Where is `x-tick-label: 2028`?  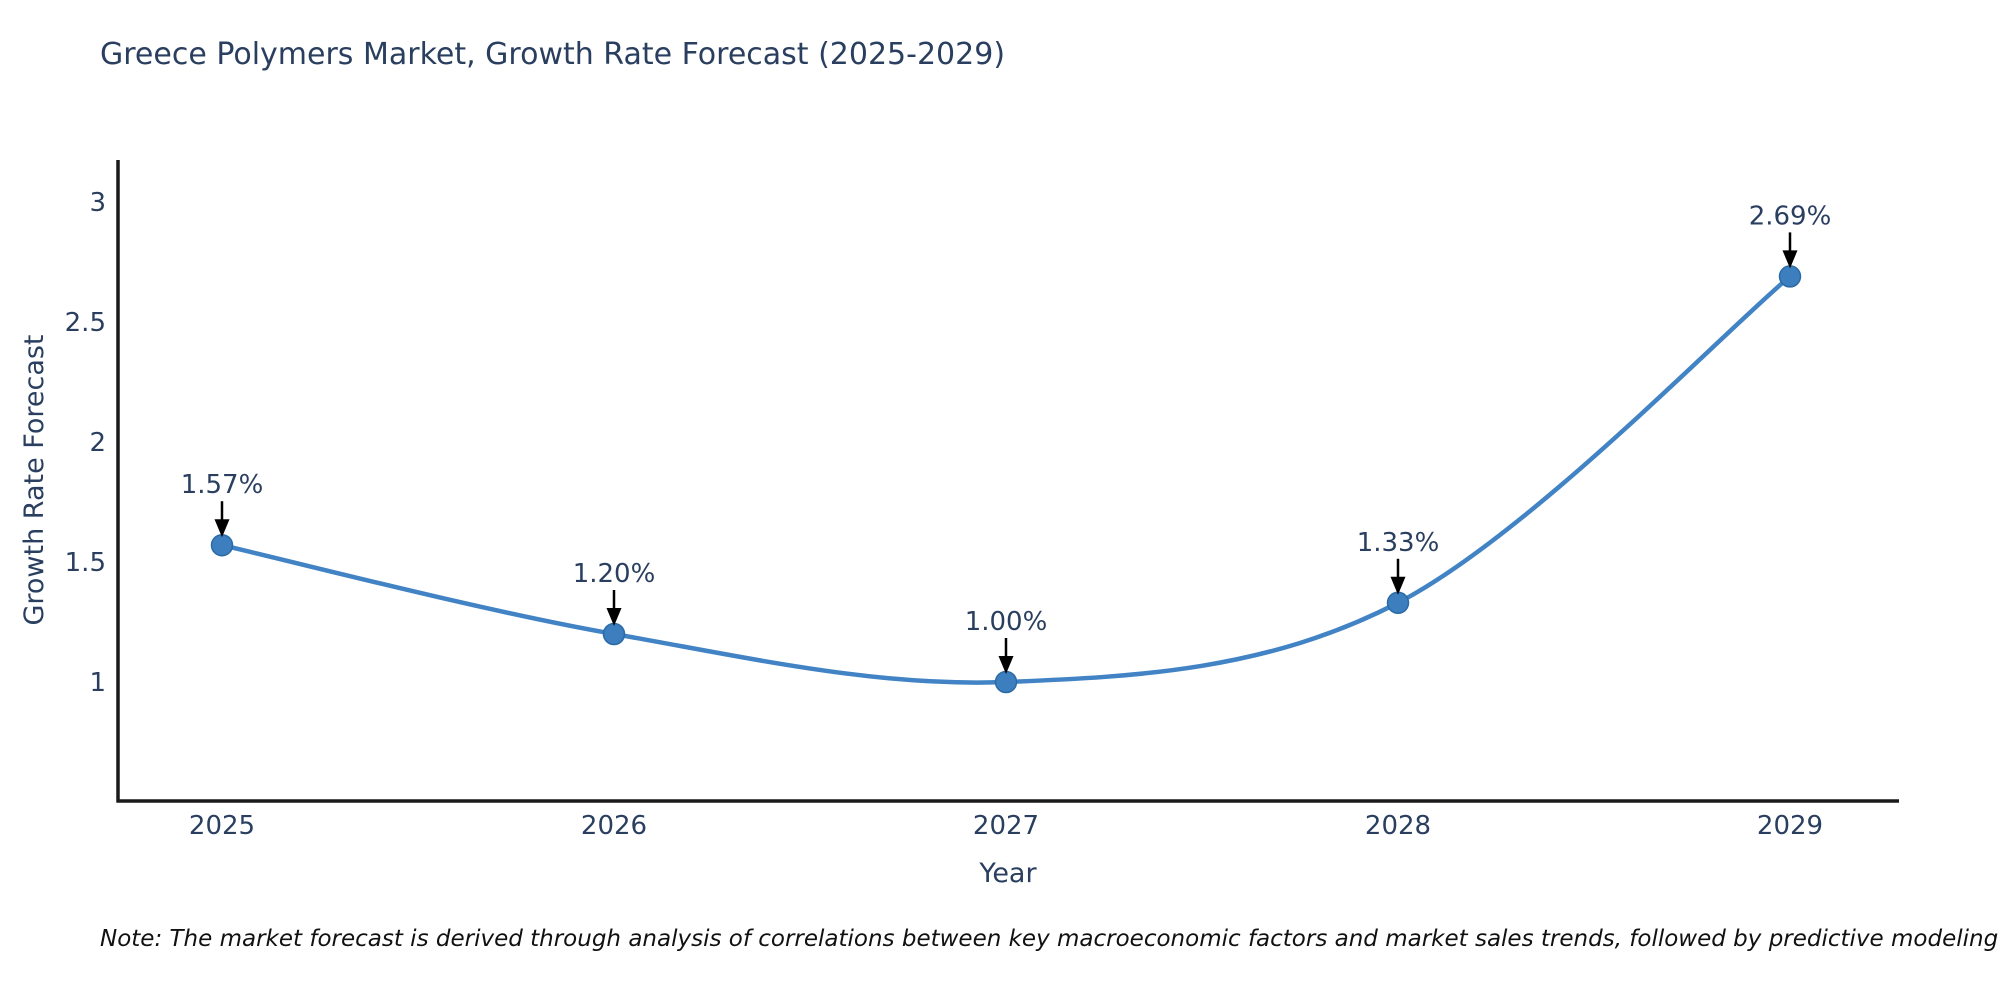 x-tick-label: 2028 is located at coordinates (1398, 826).